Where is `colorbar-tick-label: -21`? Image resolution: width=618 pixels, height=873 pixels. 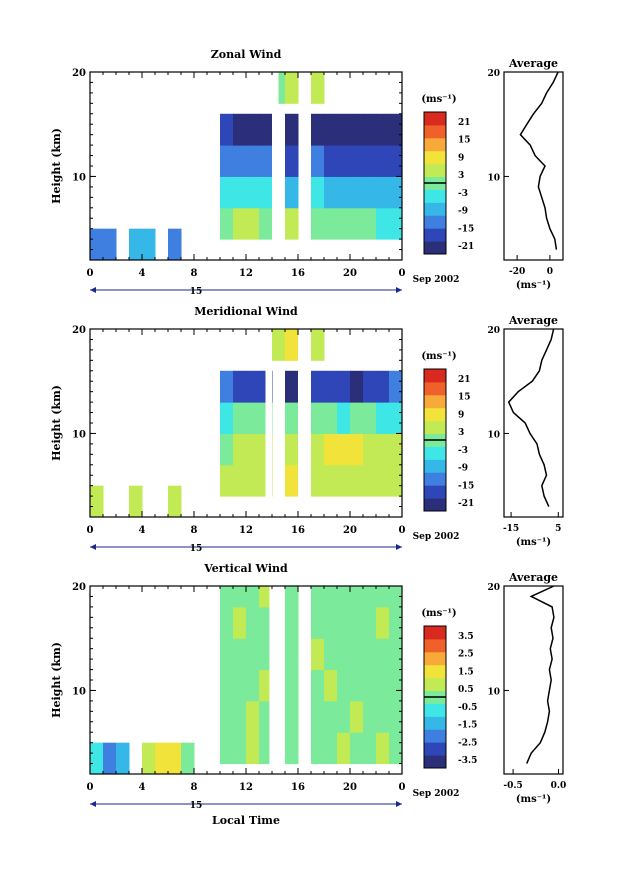 colorbar-tick-label: -21 is located at coordinates (466, 504).